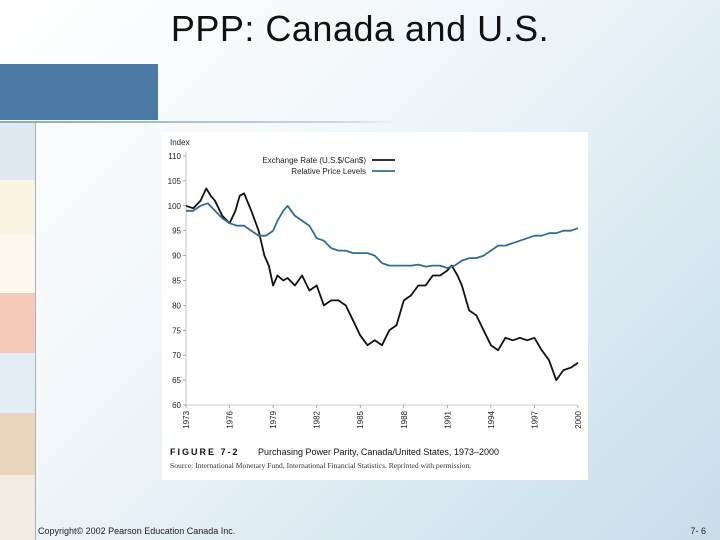  What do you see at coordinates (317, 419) in the screenshot?
I see `x-tick-label: 1982` at bounding box center [317, 419].